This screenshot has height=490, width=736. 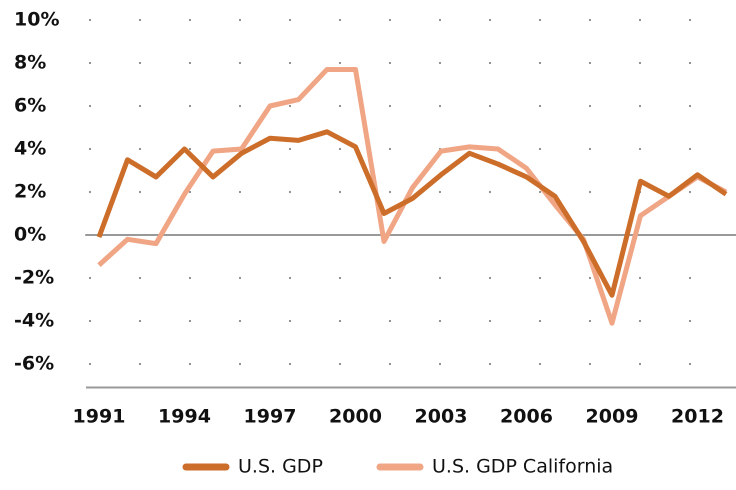 I want to click on x-tick-label: 2009, so click(x=612, y=417).